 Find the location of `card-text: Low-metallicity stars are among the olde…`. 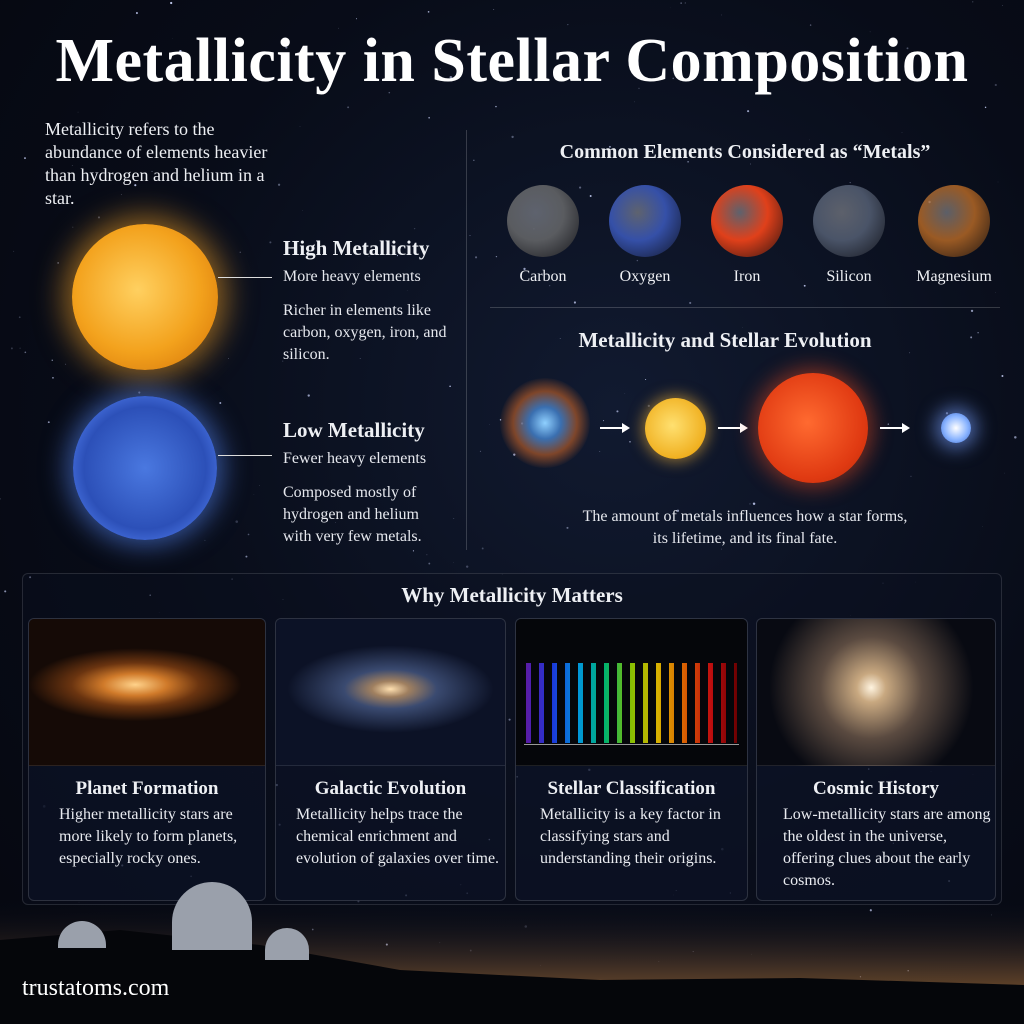

card-text: Low-metallicity stars are among the olde… is located at coordinates (887, 847).